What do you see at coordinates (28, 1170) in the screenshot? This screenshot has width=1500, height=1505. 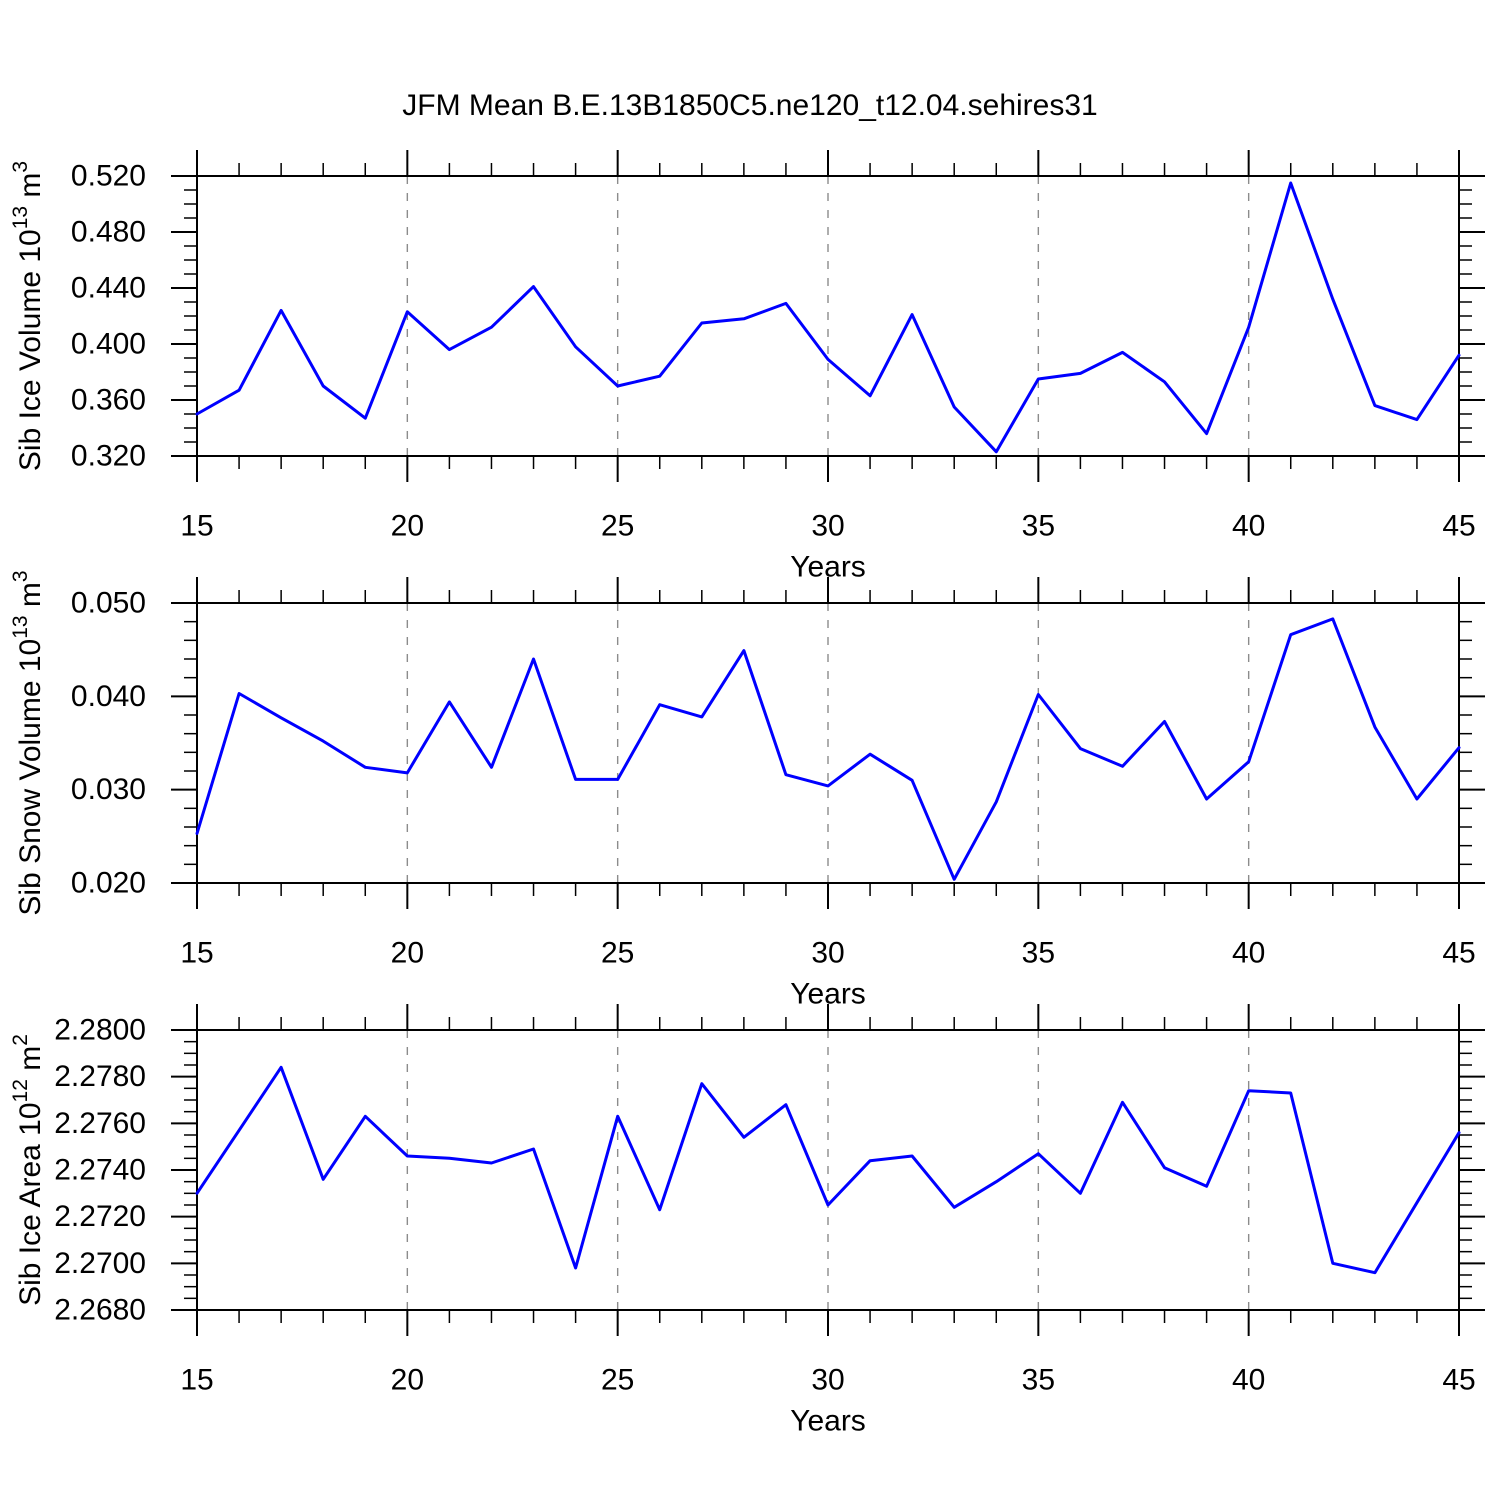 I see `y-axis-title: Sib Ice Area 1012 m2` at bounding box center [28, 1170].